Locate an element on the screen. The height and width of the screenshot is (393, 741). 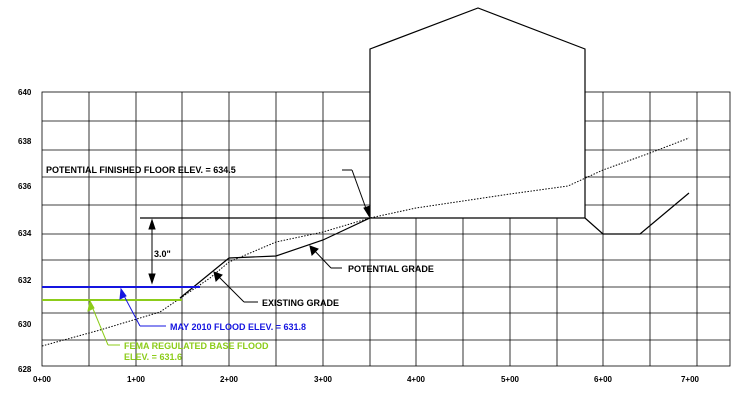
dimension-arrow is located at coordinates (152, 251).